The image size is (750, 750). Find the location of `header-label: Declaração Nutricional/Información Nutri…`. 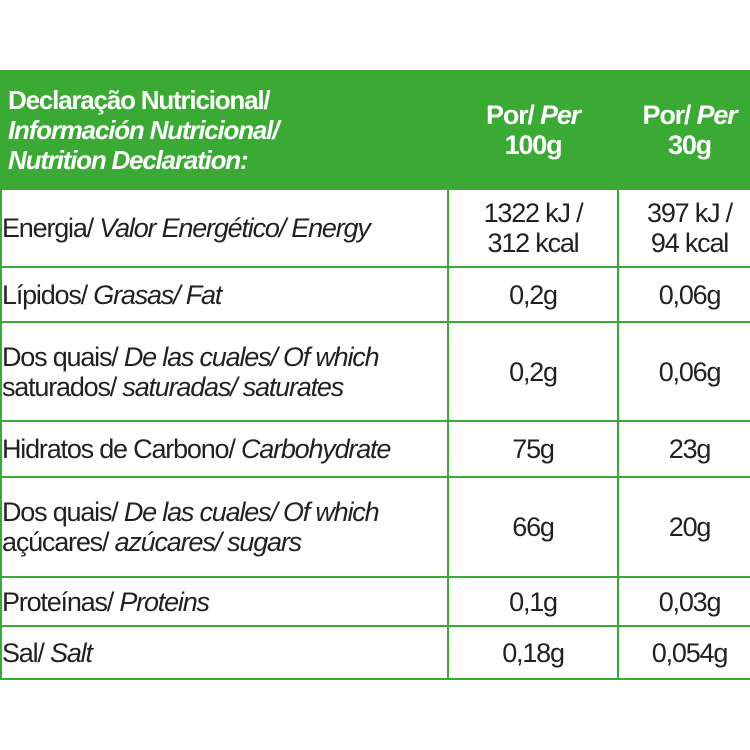

header-label: Declaração Nutricional/Información Nutri… is located at coordinates (224, 130).